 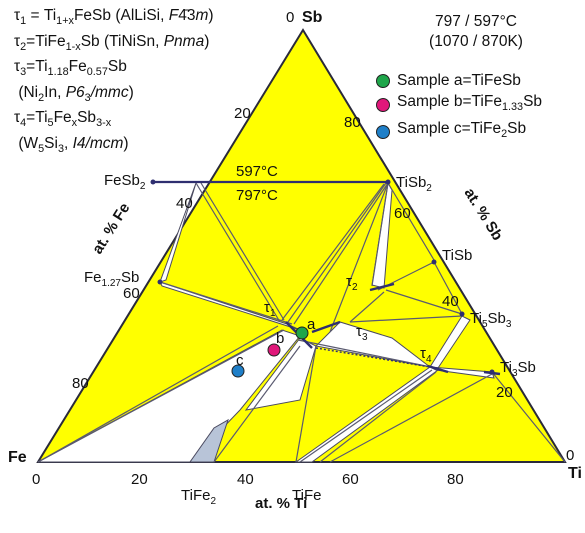 What do you see at coordinates (326, 327) in the screenshot?
I see `boundary-tau1-tau3` at bounding box center [326, 327].